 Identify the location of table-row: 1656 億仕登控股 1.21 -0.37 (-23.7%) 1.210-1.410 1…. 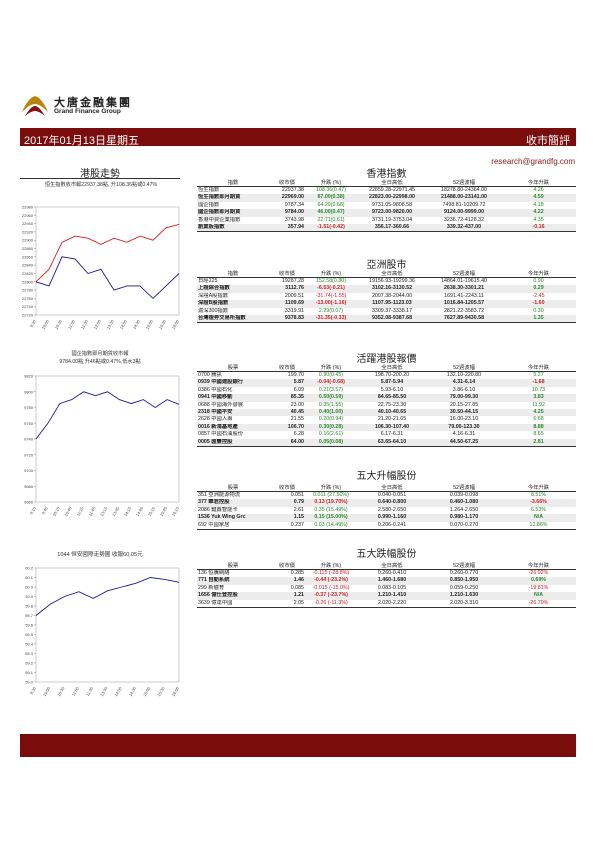
(386, 596).